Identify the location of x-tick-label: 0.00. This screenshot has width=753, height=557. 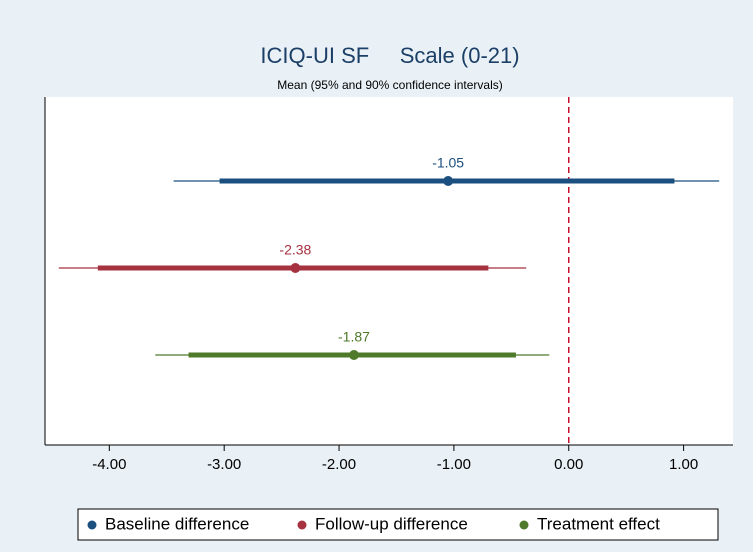
(568, 464).